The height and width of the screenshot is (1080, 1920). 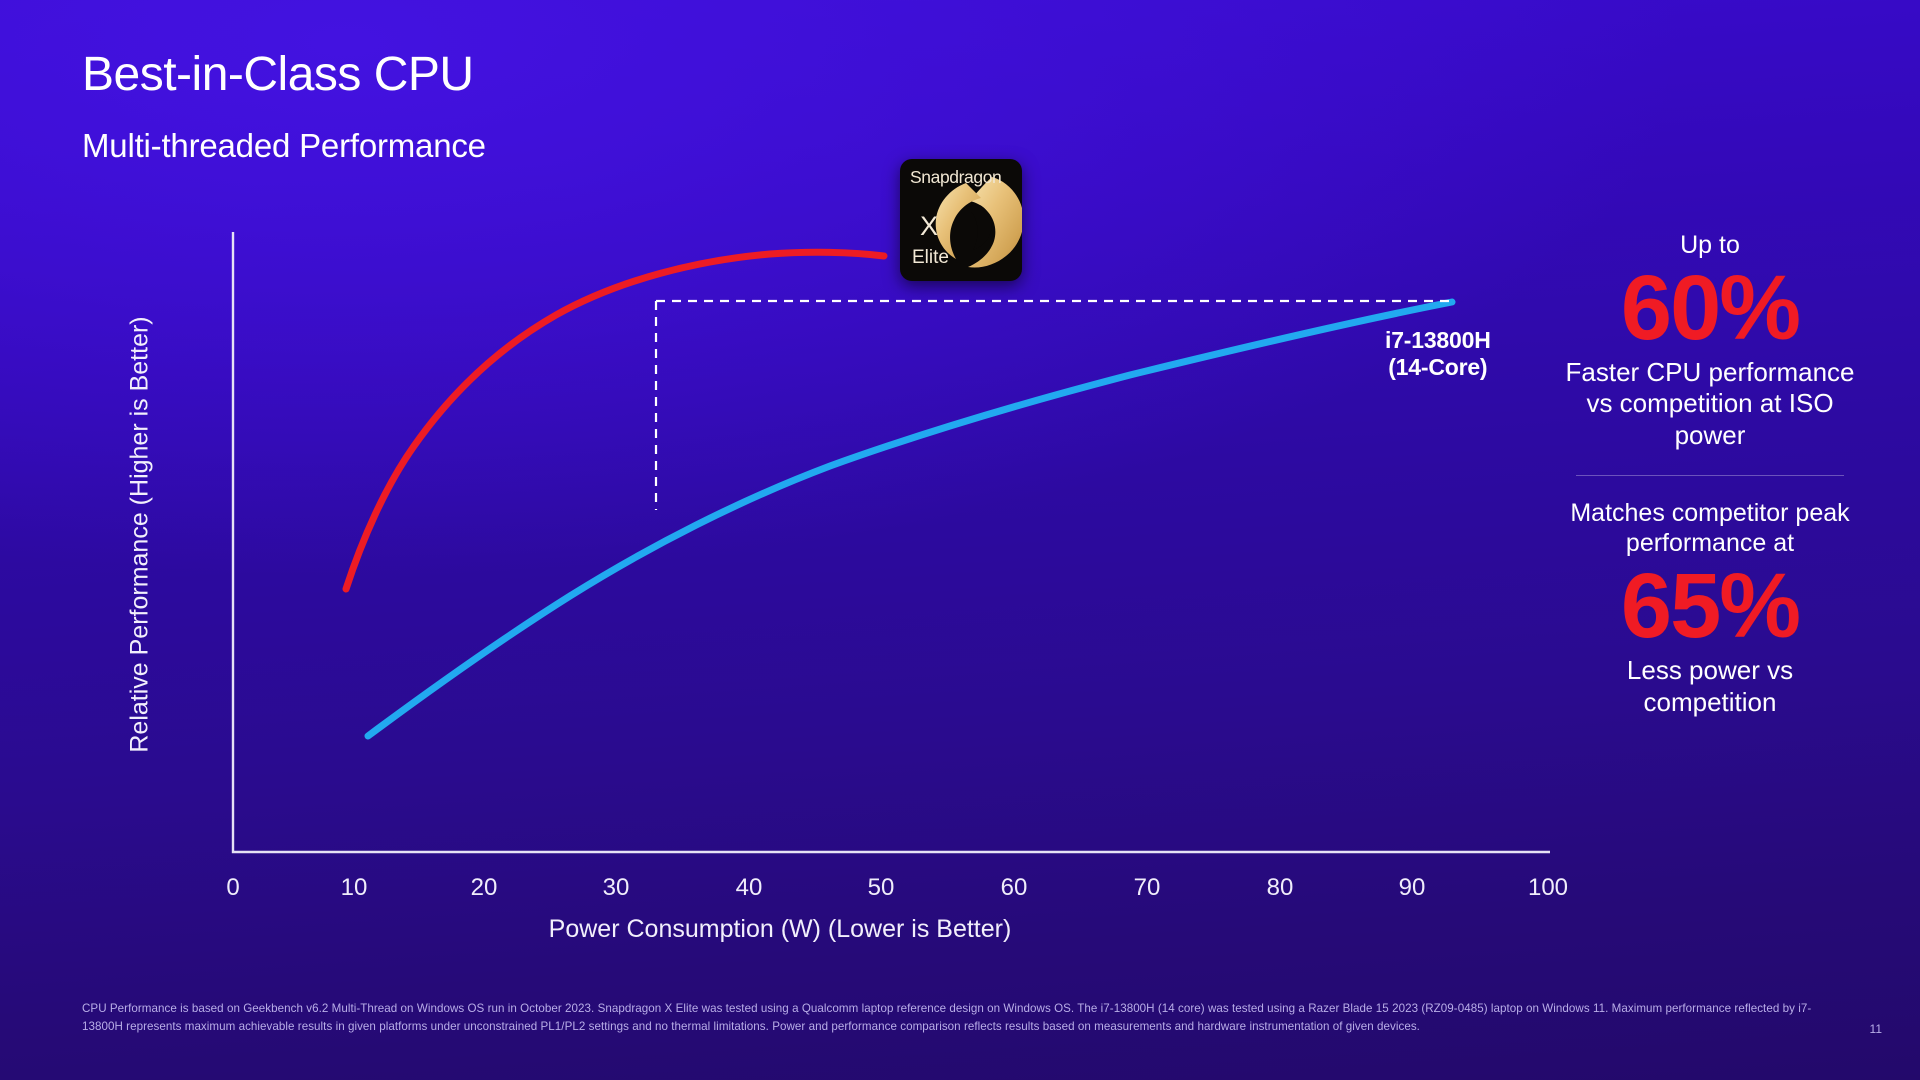 I want to click on series-label-line2: (14-Core), so click(x=1438, y=367).